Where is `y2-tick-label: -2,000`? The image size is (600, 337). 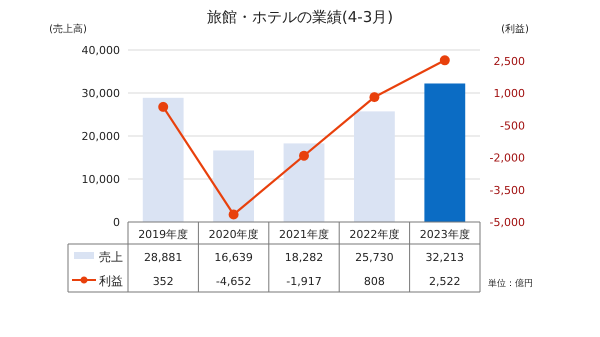
y2-tick-label: -2,000 is located at coordinates (507, 158).